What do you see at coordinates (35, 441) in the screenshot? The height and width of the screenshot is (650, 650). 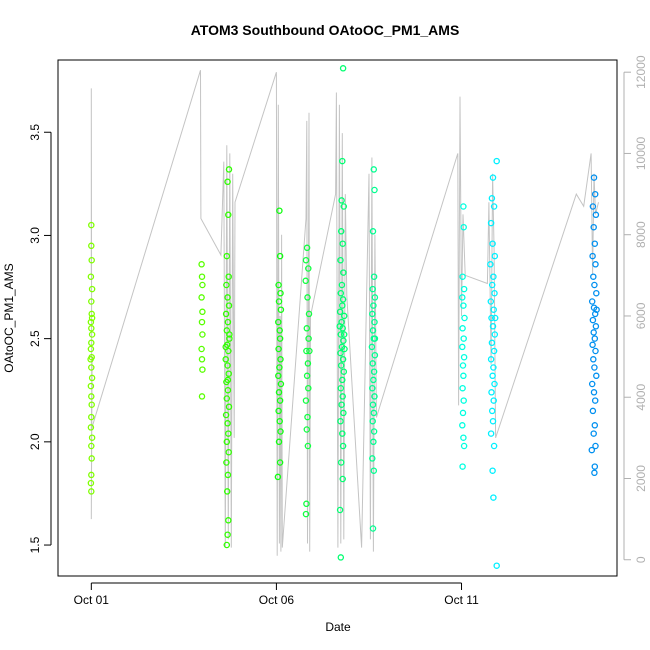 I see `y-tick-label: 2.0` at bounding box center [35, 441].